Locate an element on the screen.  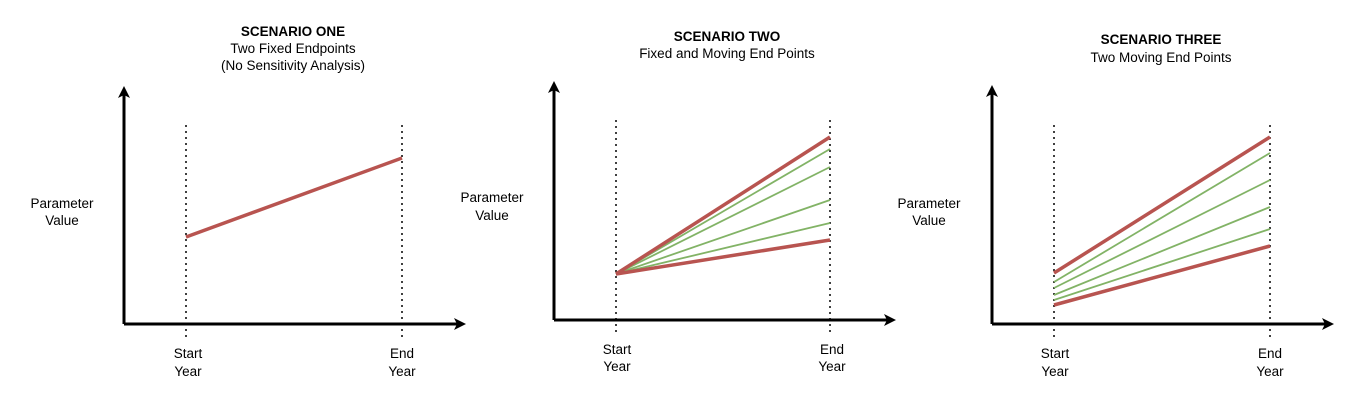
panel-subtitle: Two Moving End Points is located at coordinates (1160, 57).